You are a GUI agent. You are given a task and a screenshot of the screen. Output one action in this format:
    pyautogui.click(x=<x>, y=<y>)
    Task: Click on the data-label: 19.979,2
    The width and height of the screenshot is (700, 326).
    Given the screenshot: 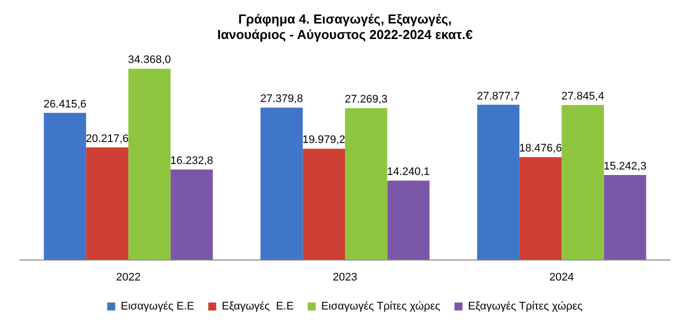 What is the action you would take?
    pyautogui.click(x=324, y=140)
    